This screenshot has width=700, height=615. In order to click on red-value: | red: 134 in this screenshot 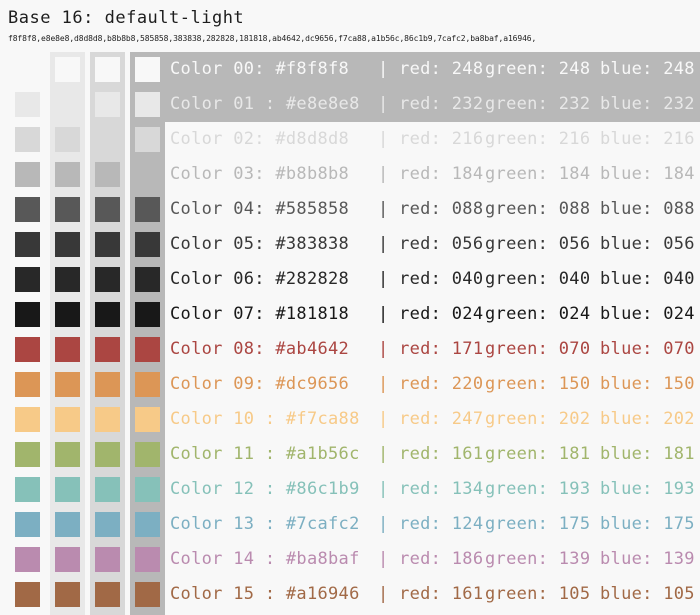, I will do `click(431, 489)`.